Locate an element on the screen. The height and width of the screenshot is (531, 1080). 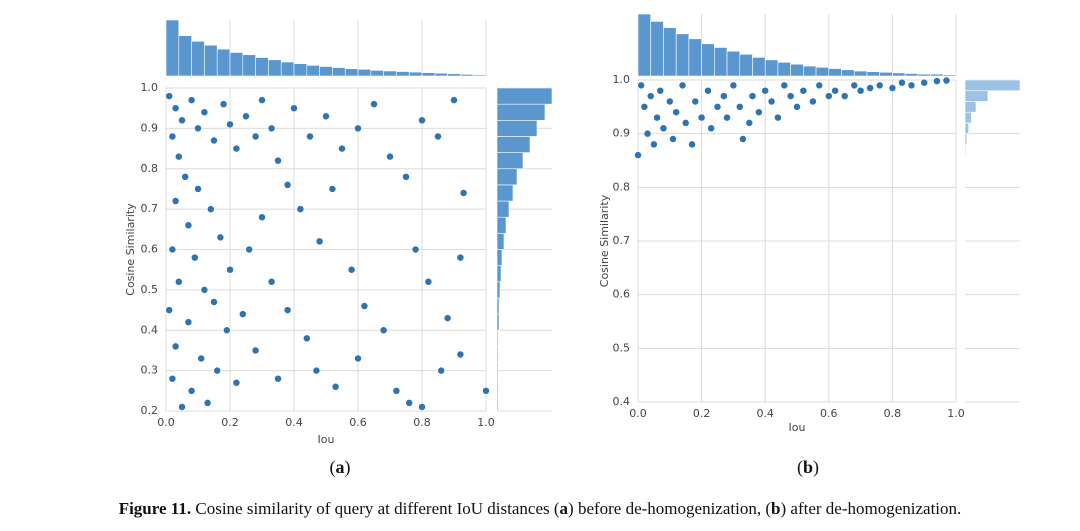
y-tick-label: 0.7 is located at coordinates (622, 240).